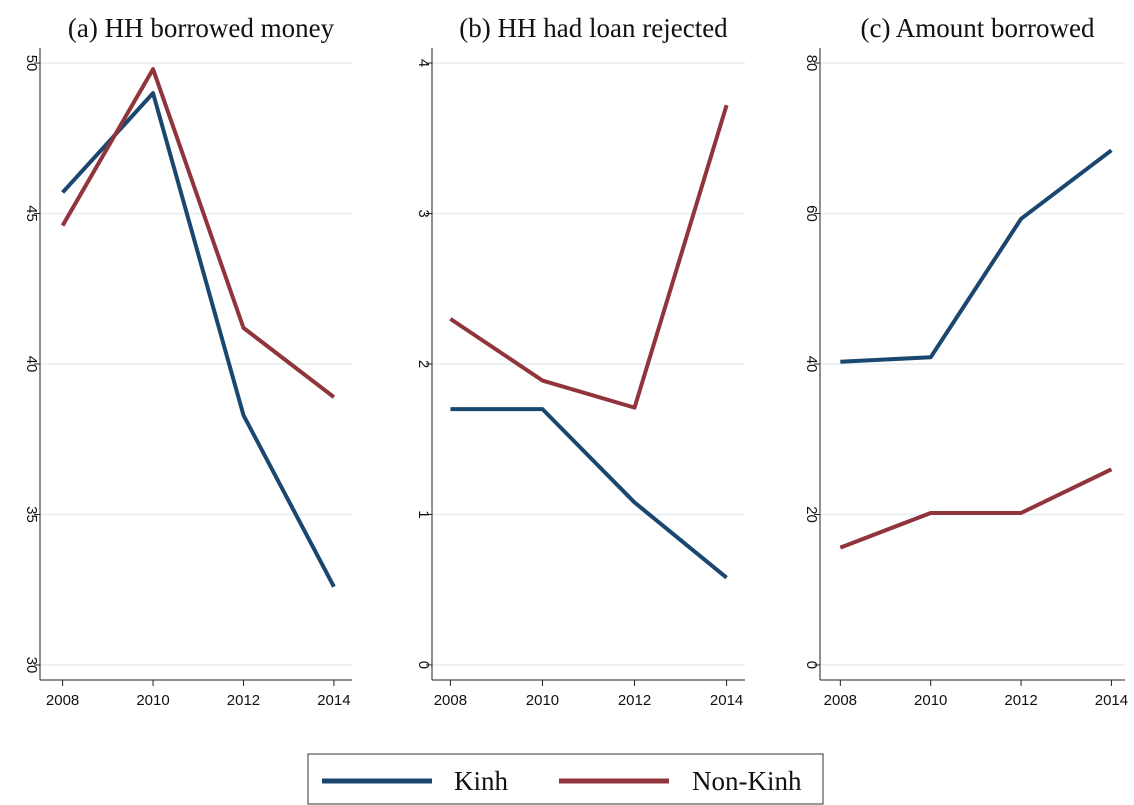  Describe the element at coordinates (565, 779) in the screenshot. I see `legend-box` at that location.